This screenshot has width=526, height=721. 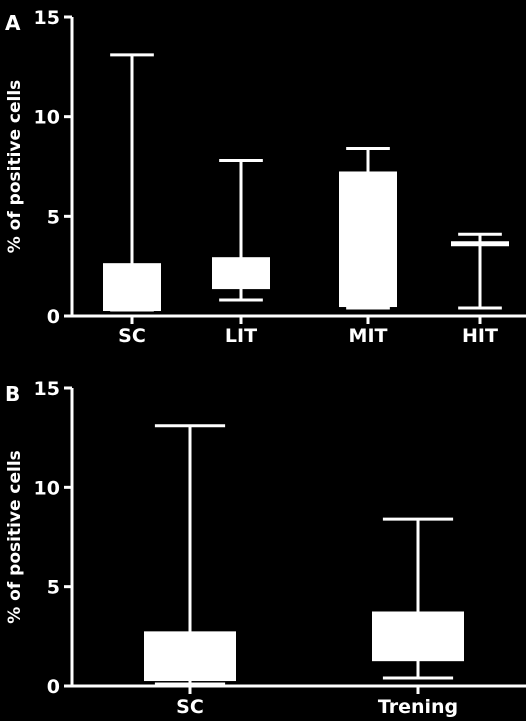 What do you see at coordinates (368, 336) in the screenshot?
I see `panel-a-x-tick-label-mit: MIT` at bounding box center [368, 336].